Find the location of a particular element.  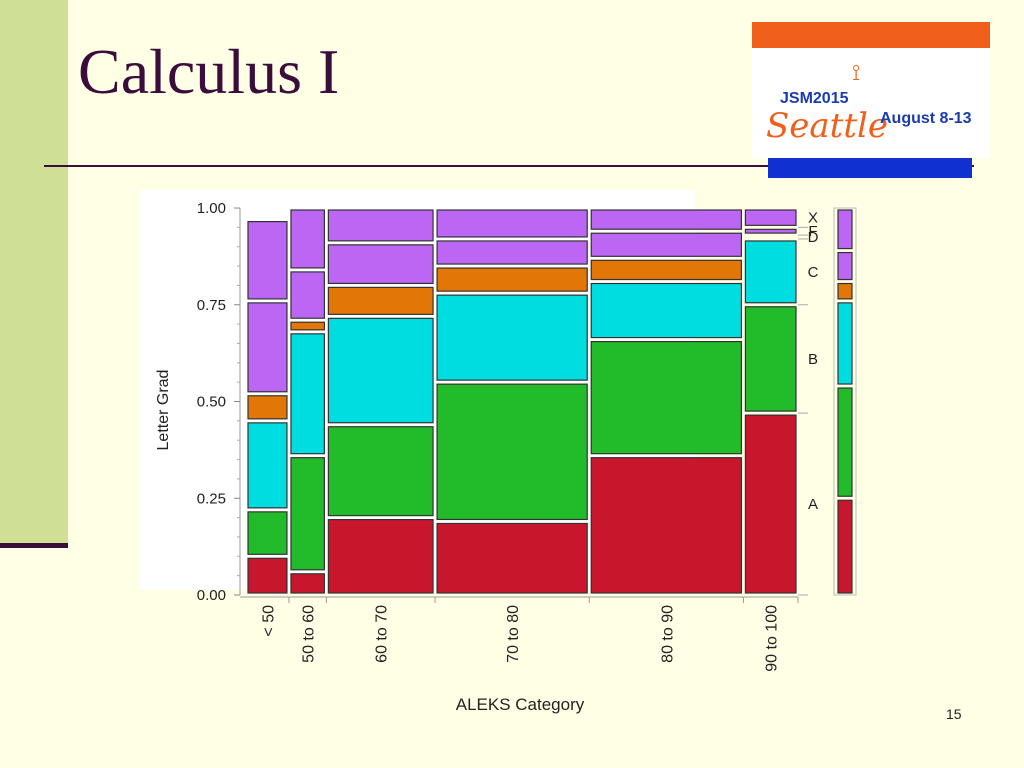

overall-tile-A is located at coordinates (845, 546).